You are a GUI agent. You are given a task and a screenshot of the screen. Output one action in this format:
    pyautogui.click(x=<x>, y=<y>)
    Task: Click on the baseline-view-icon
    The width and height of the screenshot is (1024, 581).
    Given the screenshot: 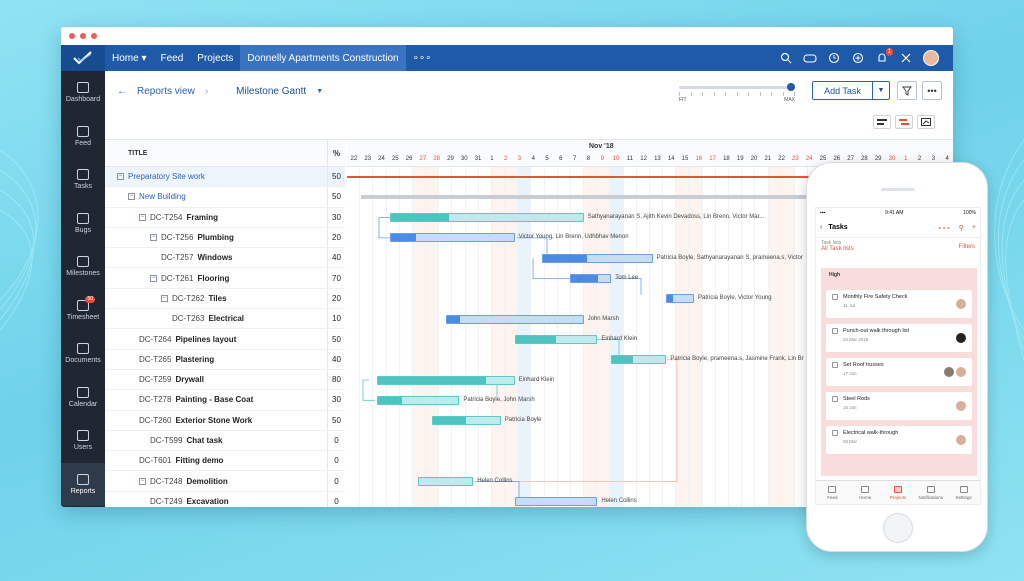 What is the action you would take?
    pyautogui.click(x=926, y=122)
    